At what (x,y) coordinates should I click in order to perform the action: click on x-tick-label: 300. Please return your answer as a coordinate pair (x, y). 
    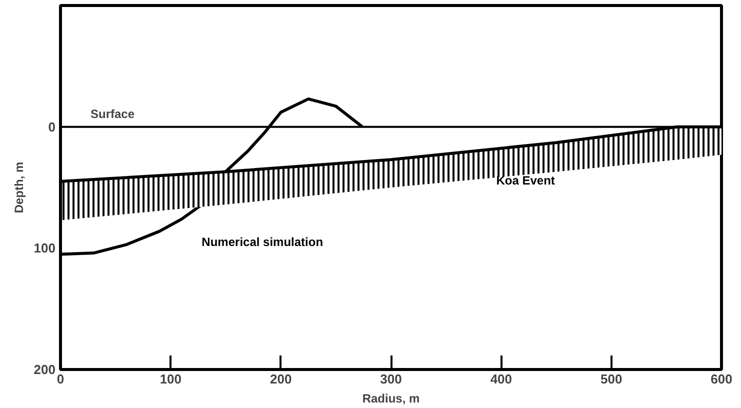
    Looking at the image, I should click on (391, 379).